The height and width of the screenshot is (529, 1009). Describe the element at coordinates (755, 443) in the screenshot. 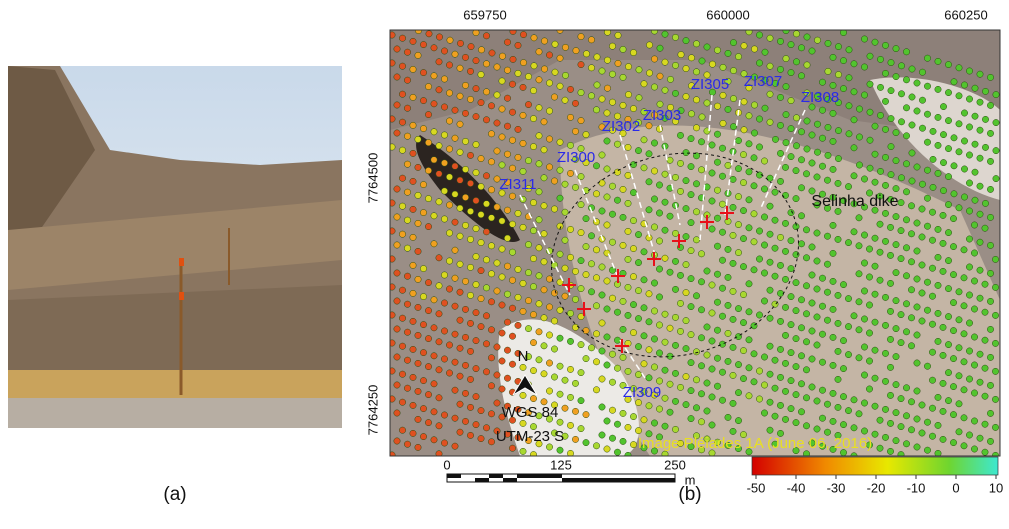

I see `image-credit: Image Pléiades 1A (June 06, 2016)` at that location.